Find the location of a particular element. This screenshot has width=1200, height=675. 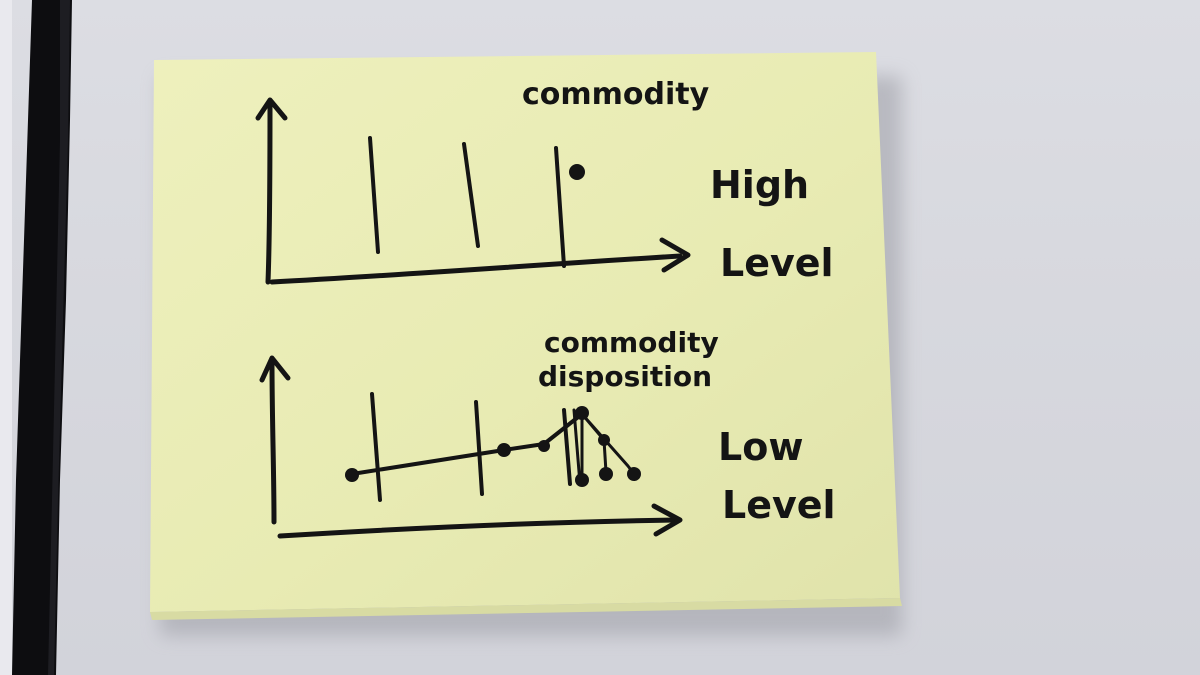

top-y-arrowhead is located at coordinates (271, 109).